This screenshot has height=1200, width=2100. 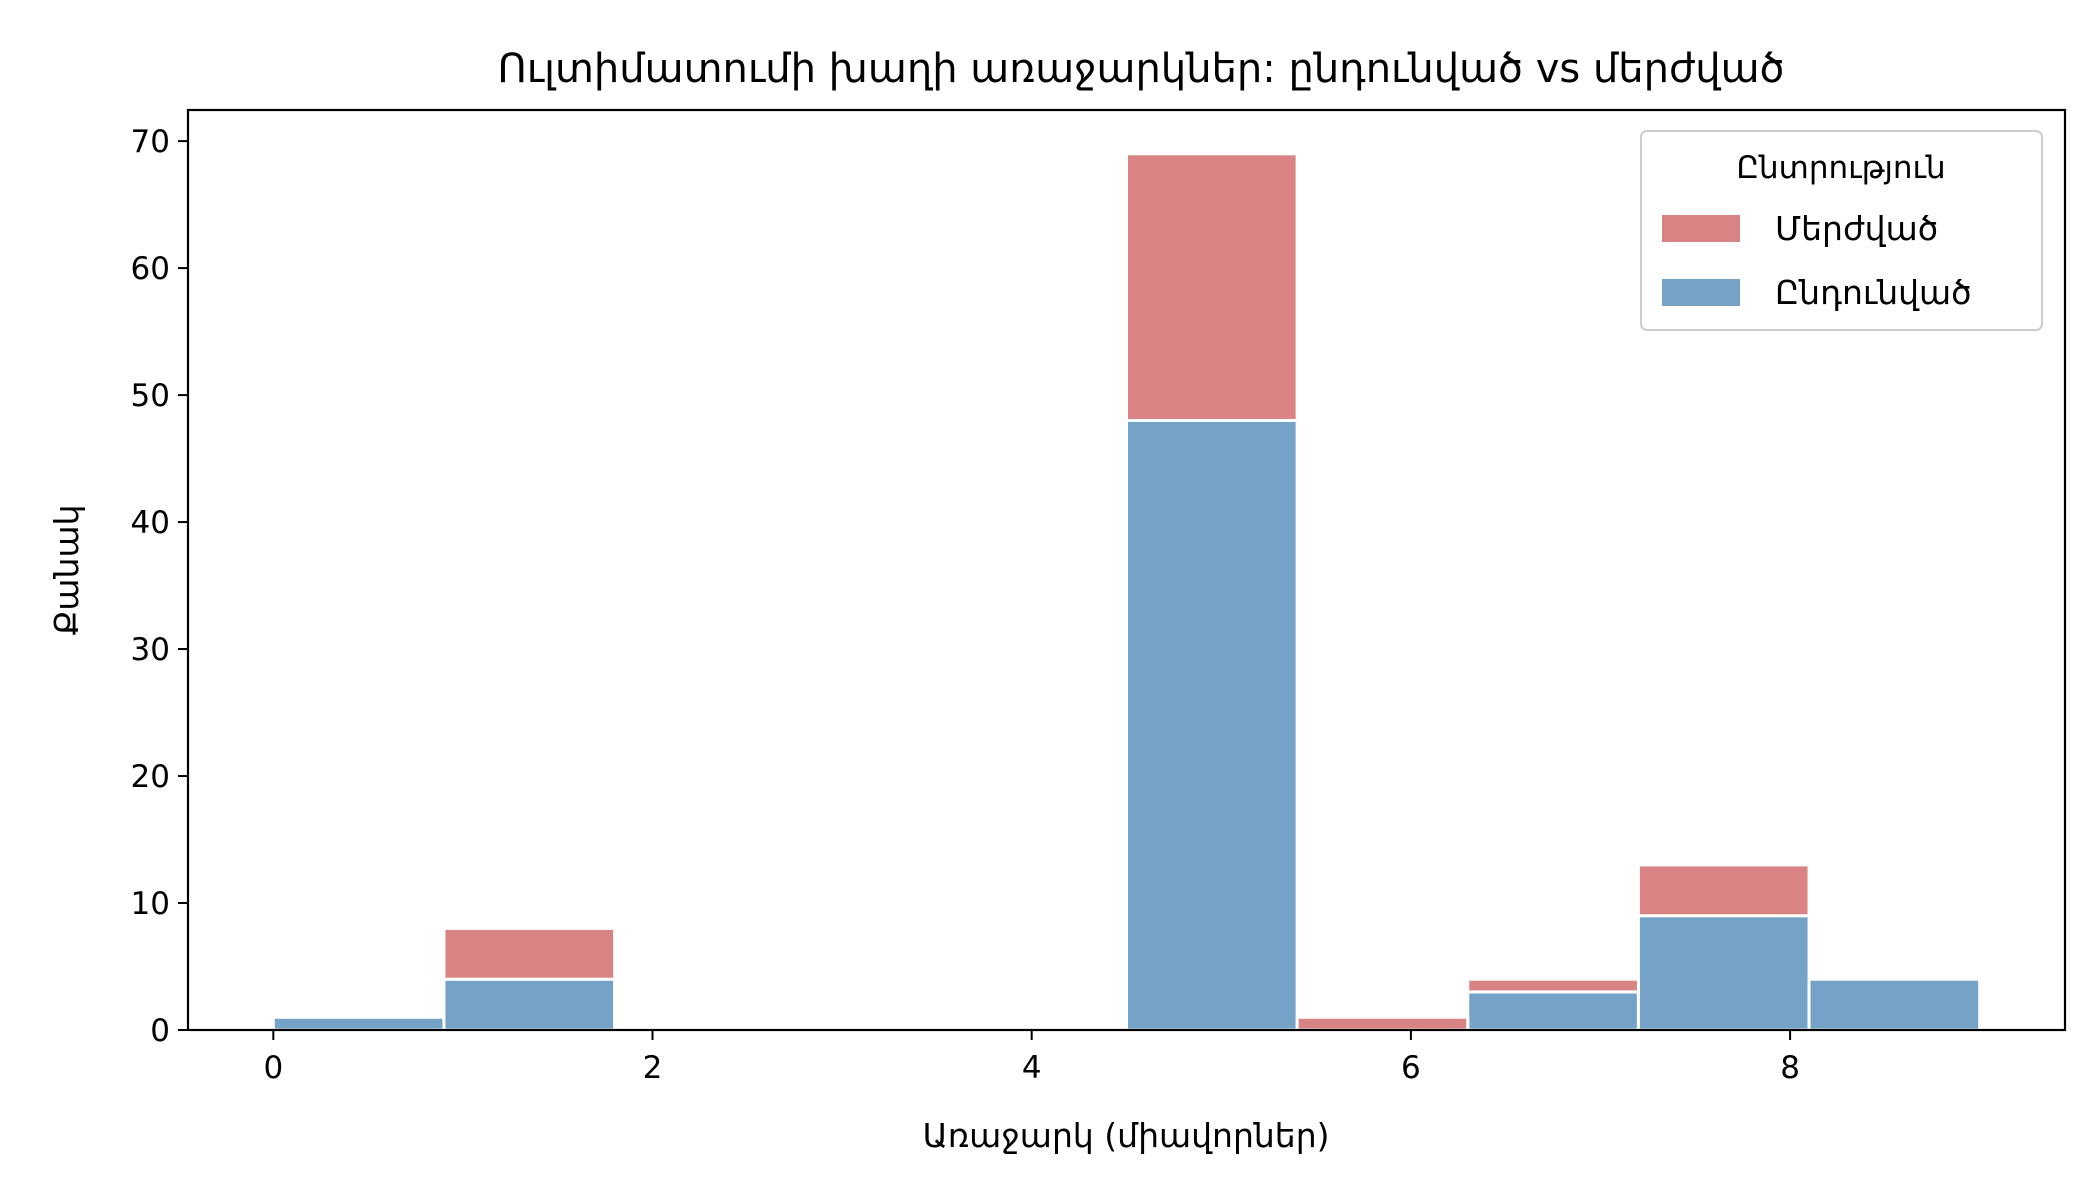 What do you see at coordinates (150, 396) in the screenshot?
I see `y-tick-label-50: 50` at bounding box center [150, 396].